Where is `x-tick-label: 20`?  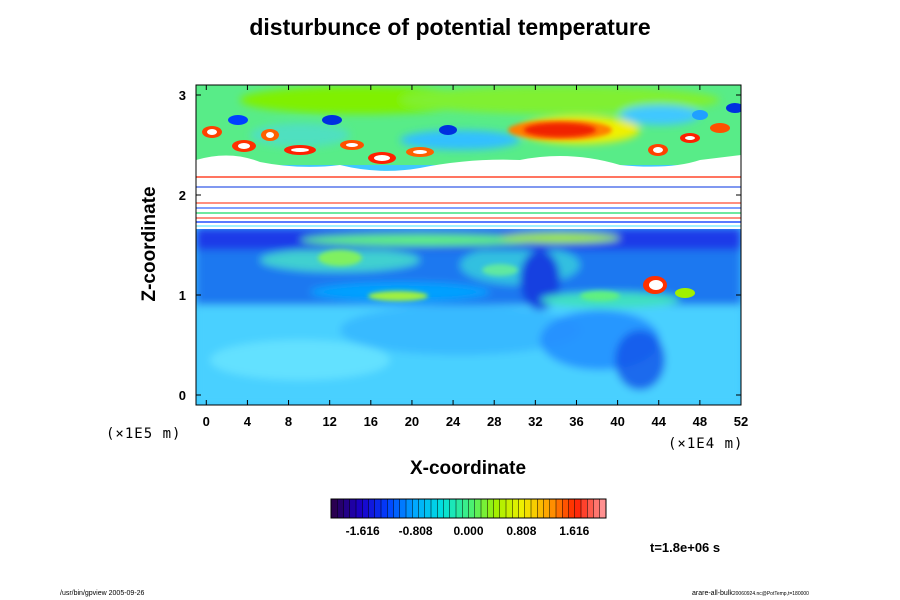 x-tick-label: 20 is located at coordinates (412, 421).